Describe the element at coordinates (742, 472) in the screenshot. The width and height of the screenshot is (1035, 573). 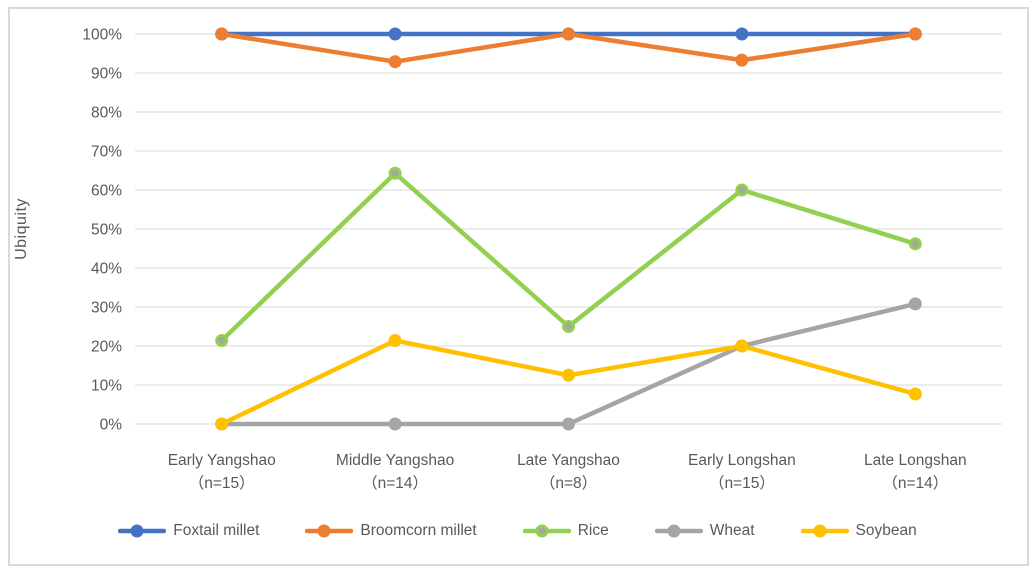
I see `x-category-label: Early Longshan （n=15）` at that location.